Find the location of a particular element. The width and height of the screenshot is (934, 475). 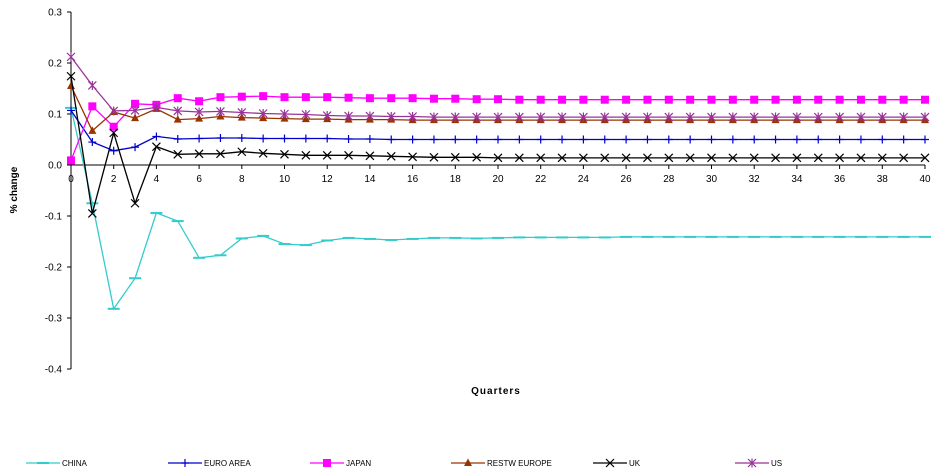

x-tick-label: 2 is located at coordinates (114, 179).